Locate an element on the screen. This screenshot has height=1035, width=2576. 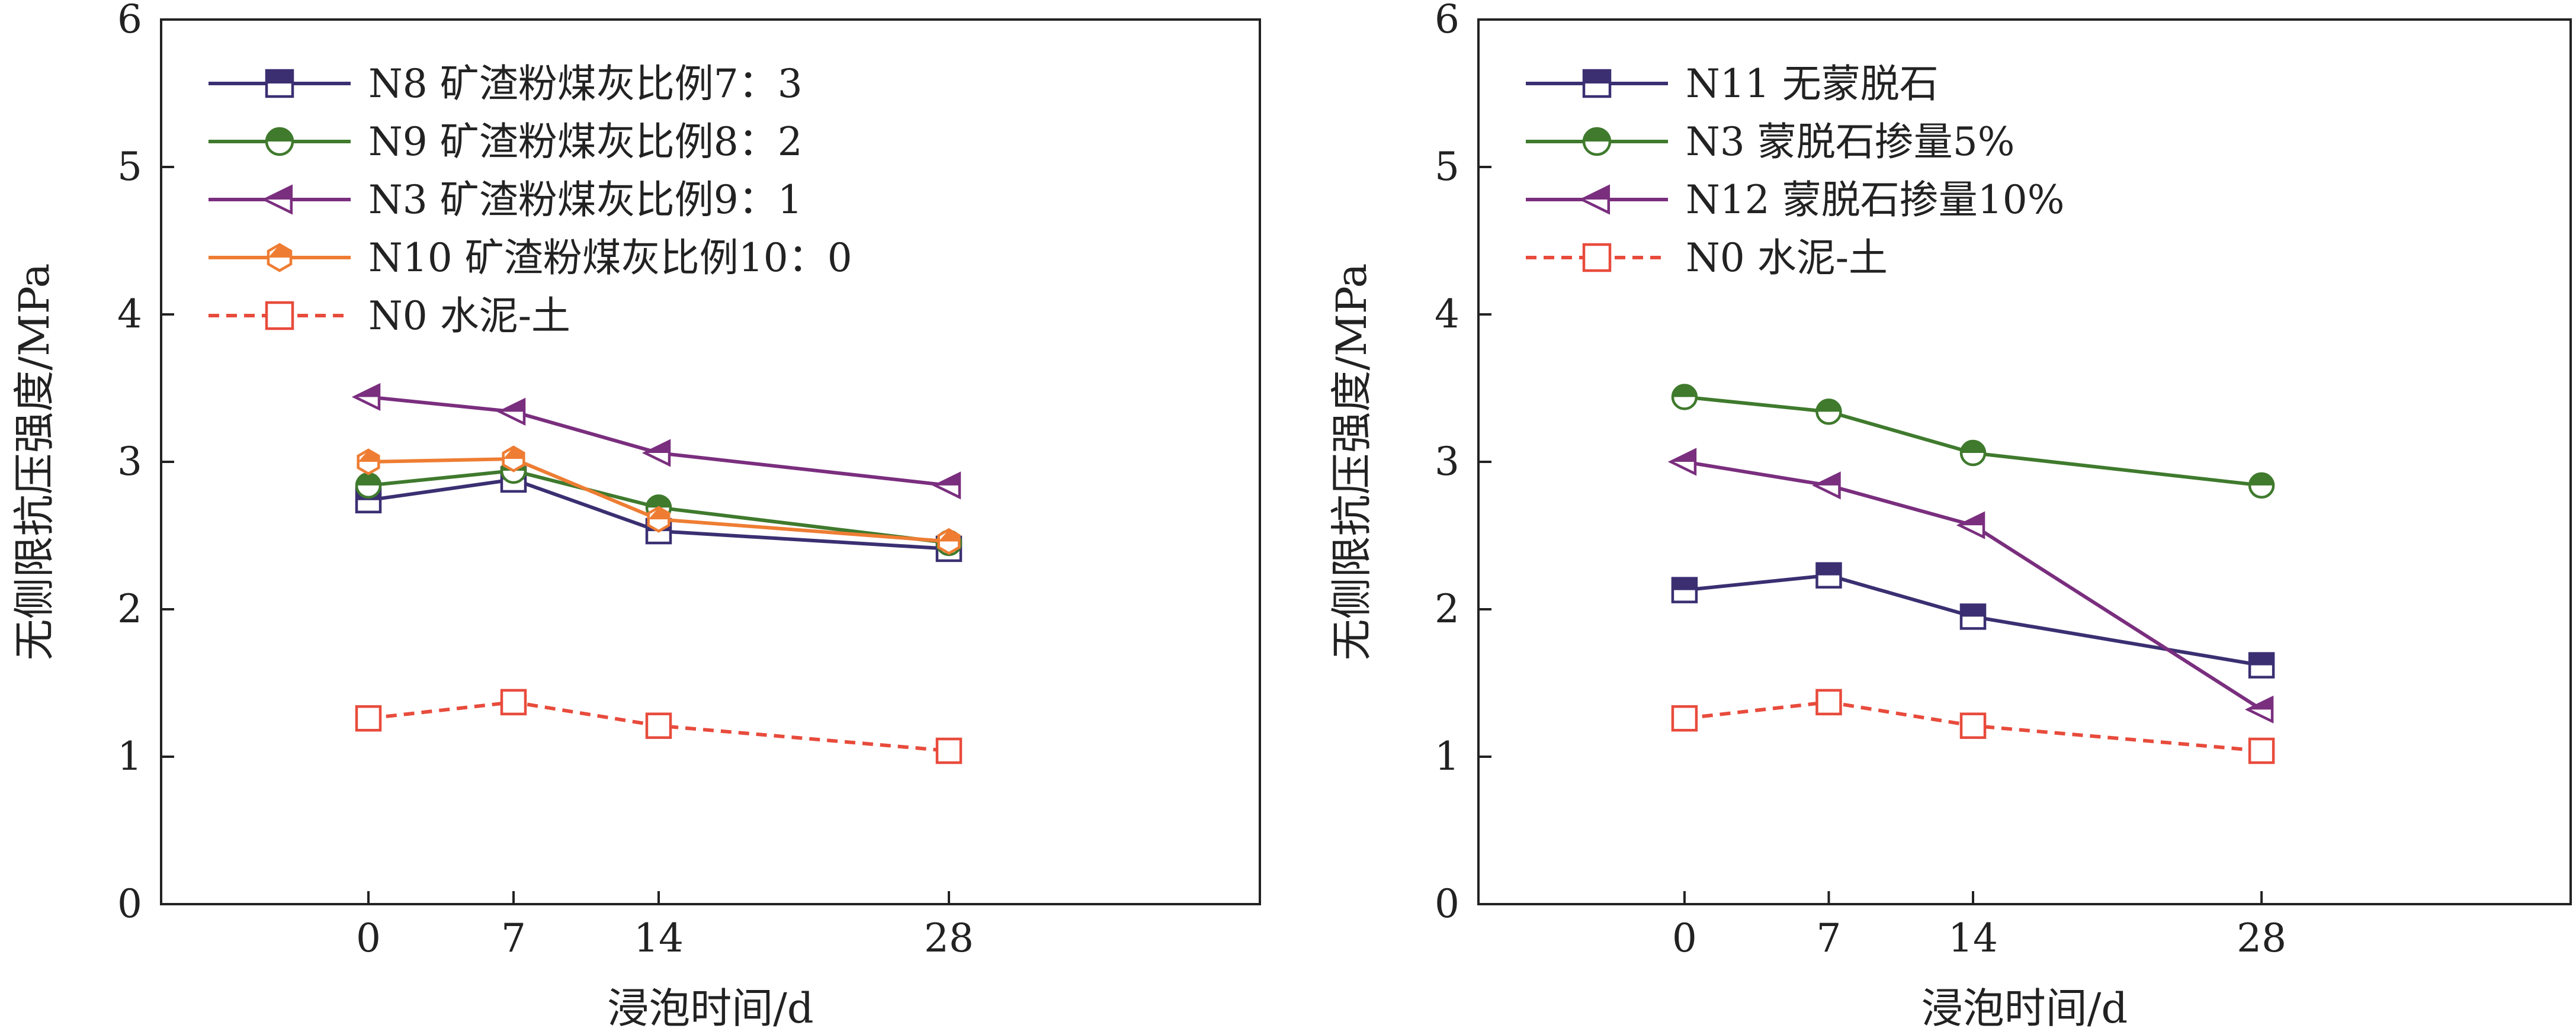
legend-item-1: N8 矿渣粉煤灰比例7：3 is located at coordinates (505, 84).